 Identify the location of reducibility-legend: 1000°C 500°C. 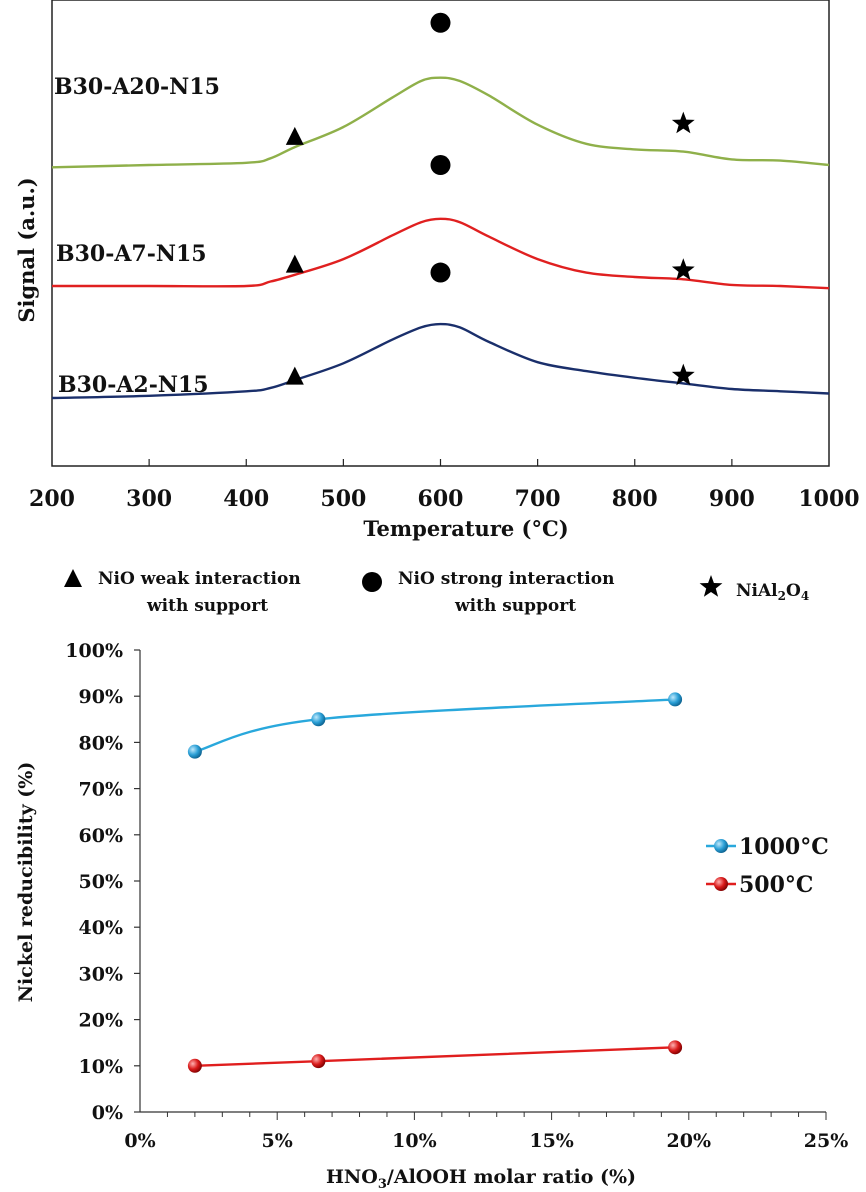
(767, 866).